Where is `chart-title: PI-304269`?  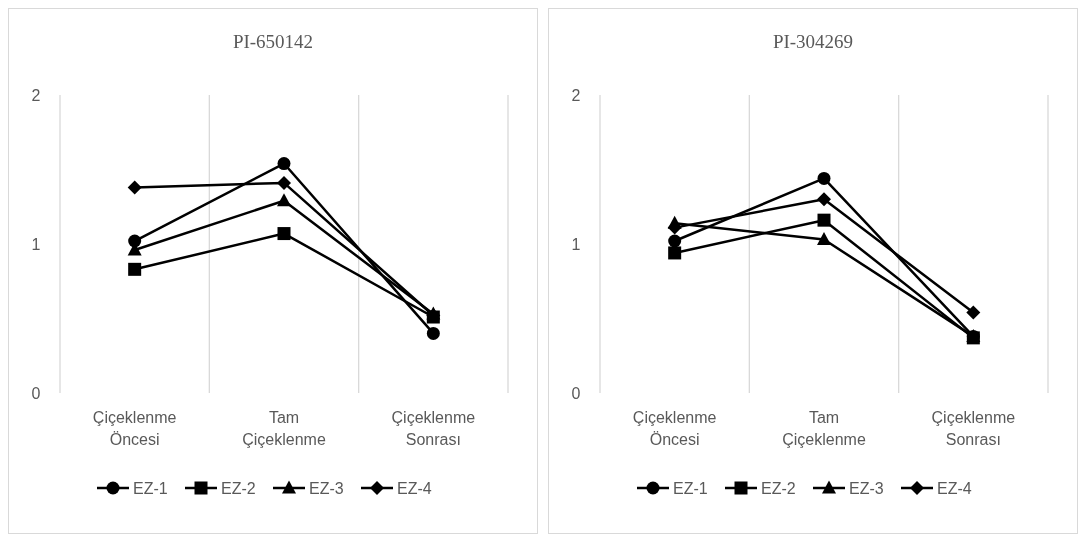
chart-title: PI-304269 is located at coordinates (813, 41).